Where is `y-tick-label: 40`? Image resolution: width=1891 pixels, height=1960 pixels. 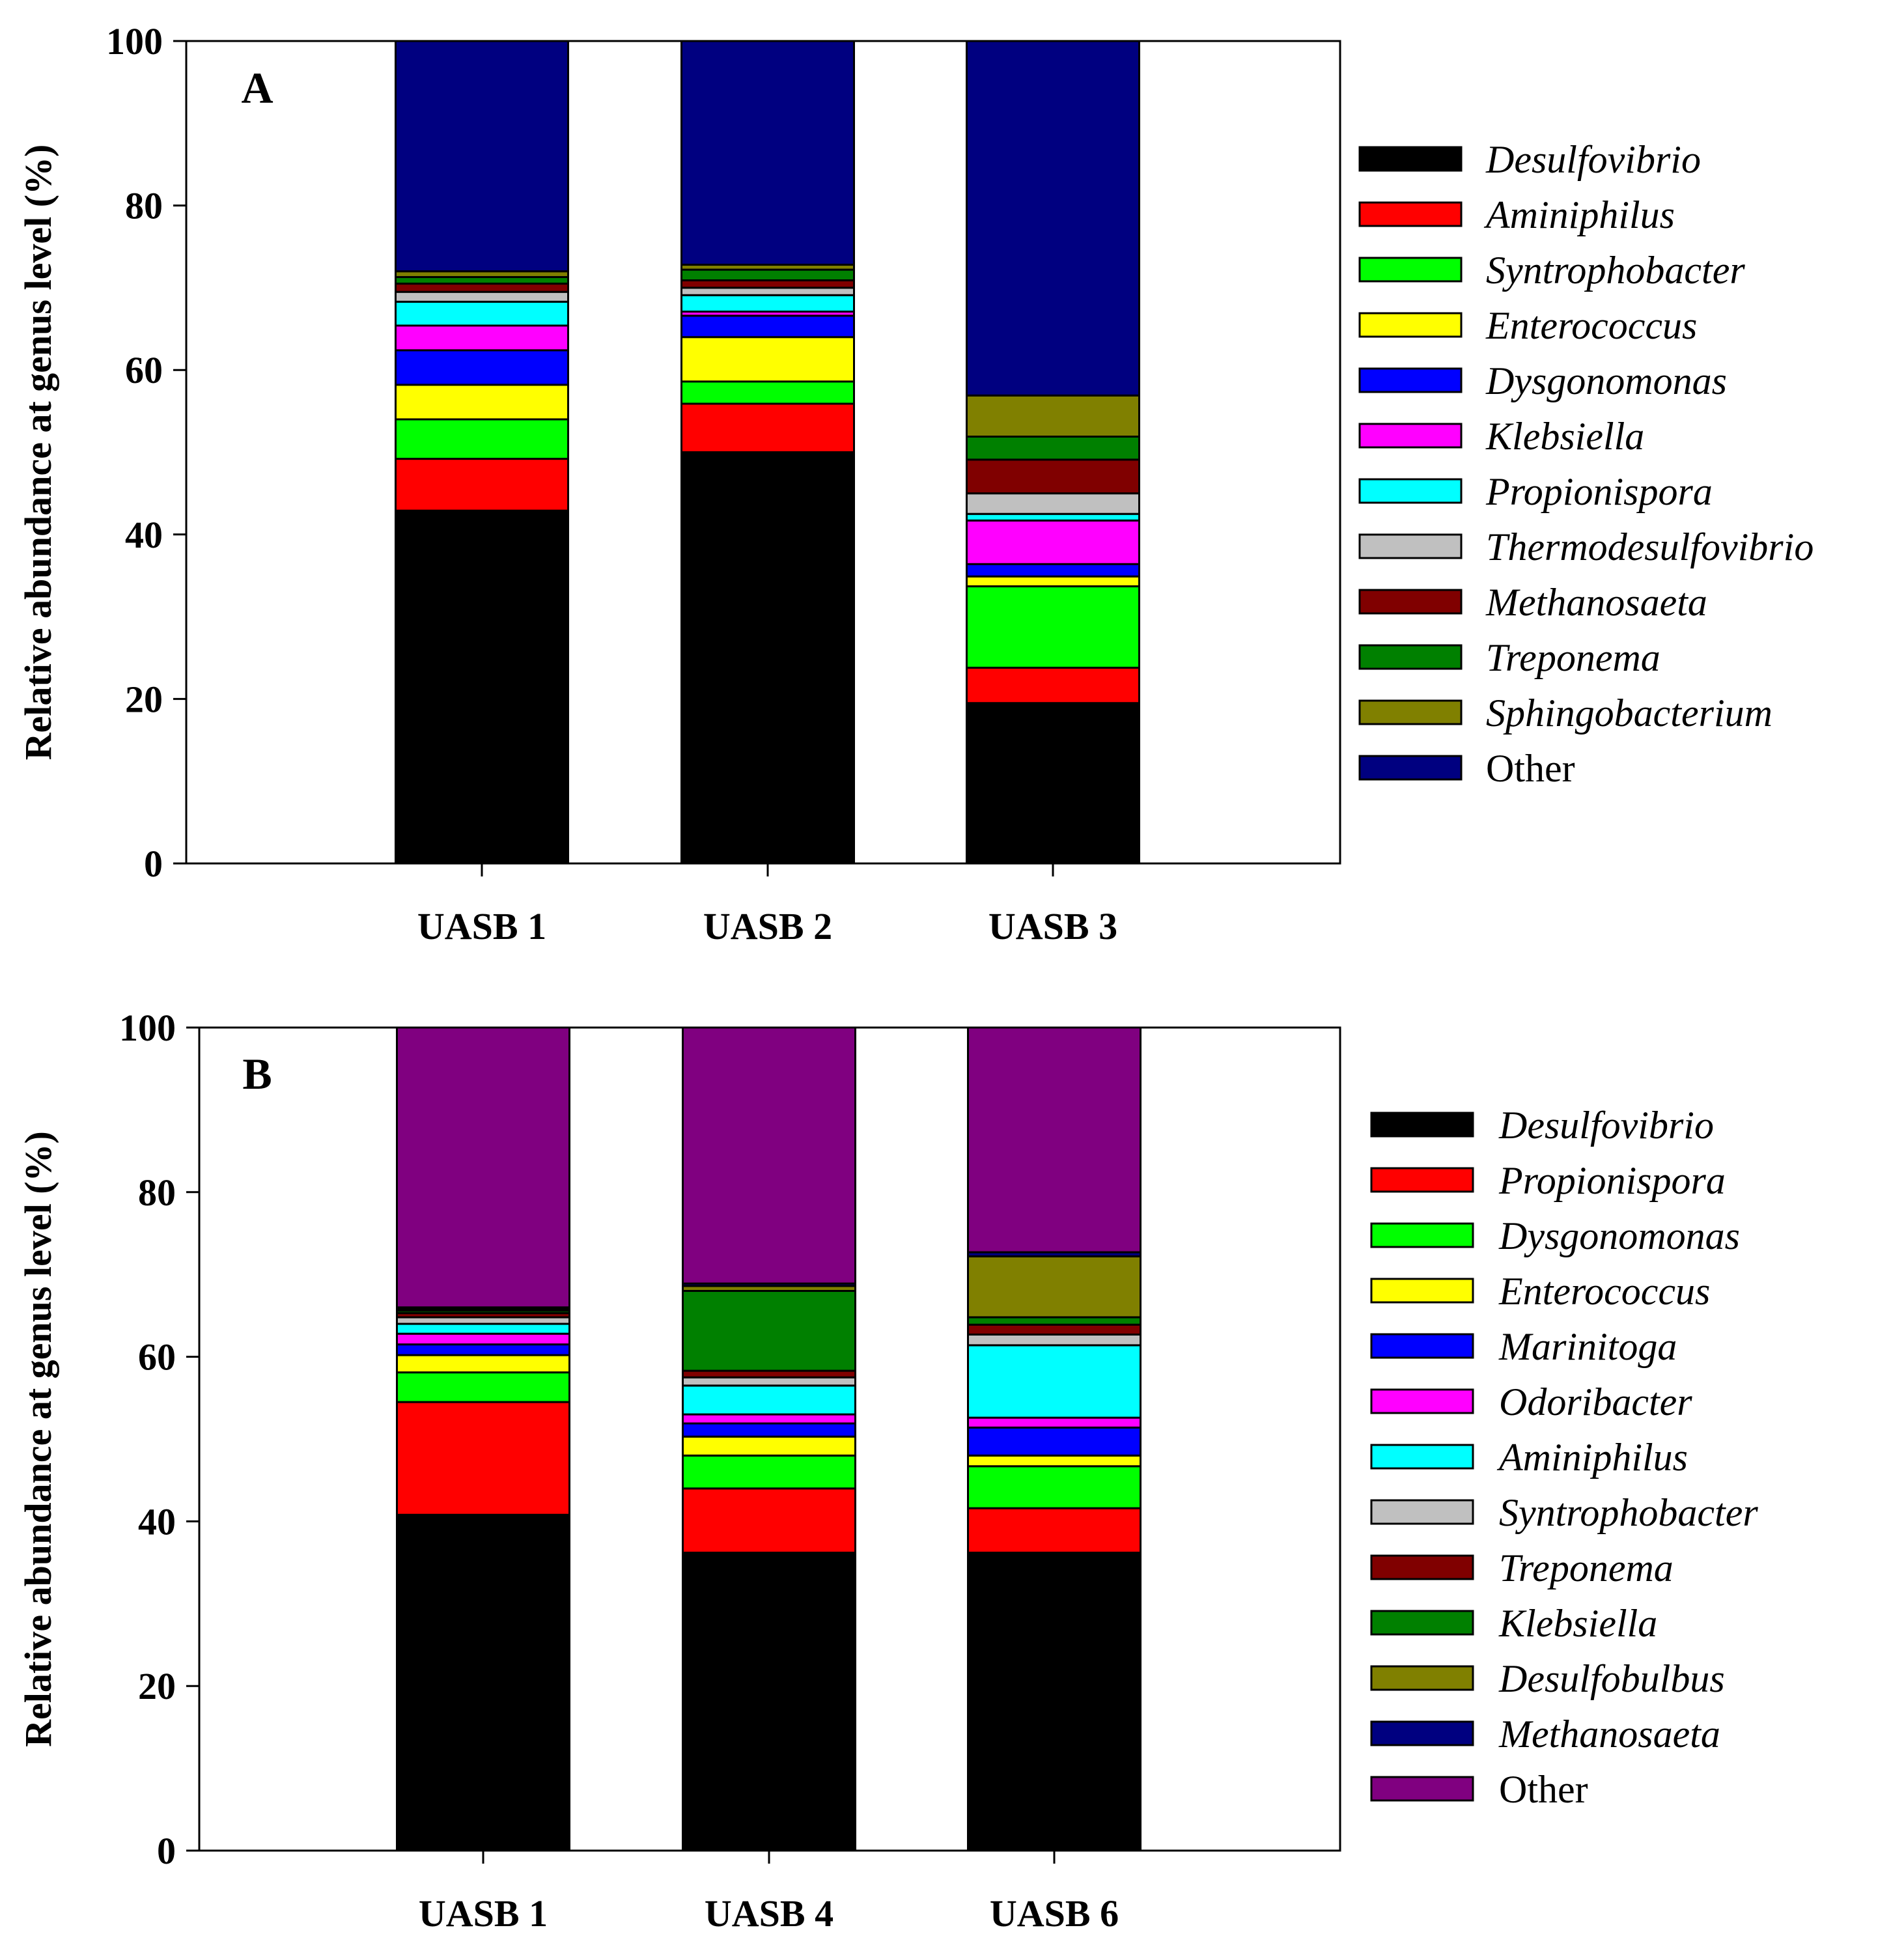
y-tick-label: 40 is located at coordinates (144, 535).